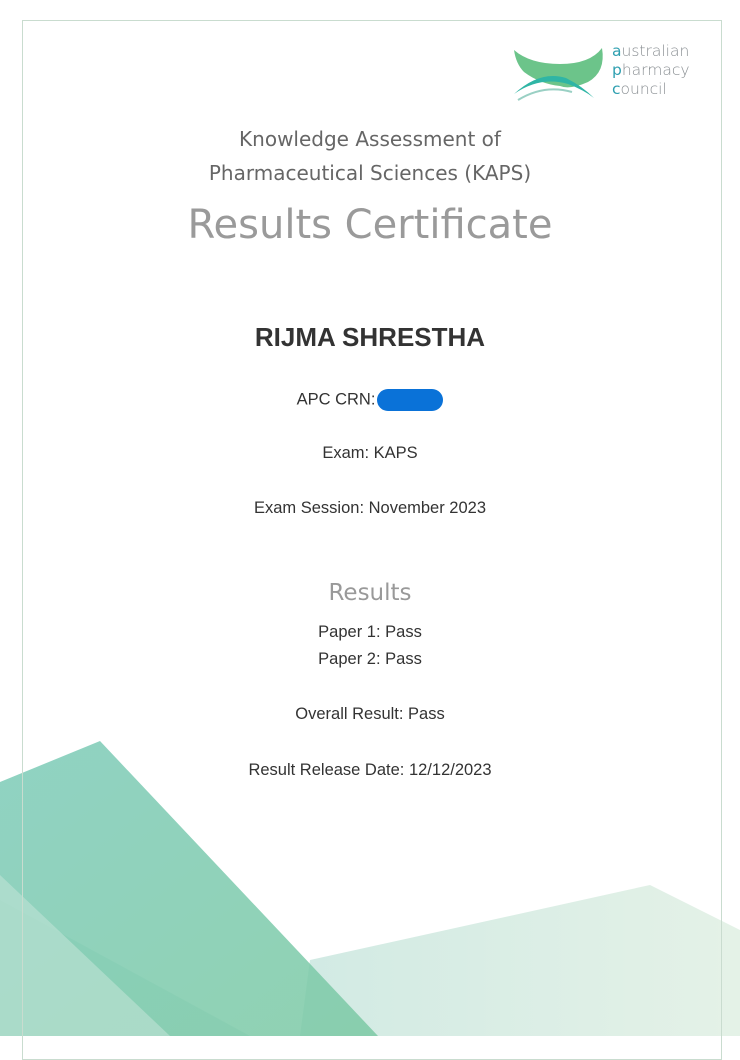 This screenshot has width=740, height=1060. Describe the element at coordinates (370, 225) in the screenshot. I see `certificate-title: Results Certificate` at that location.